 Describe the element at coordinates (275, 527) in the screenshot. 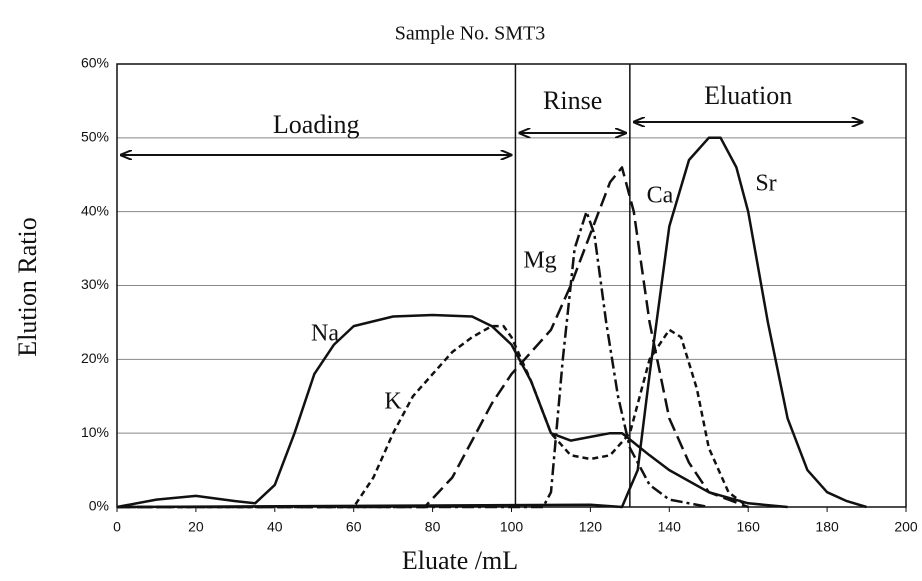

I see `x-tick-label: 40` at that location.